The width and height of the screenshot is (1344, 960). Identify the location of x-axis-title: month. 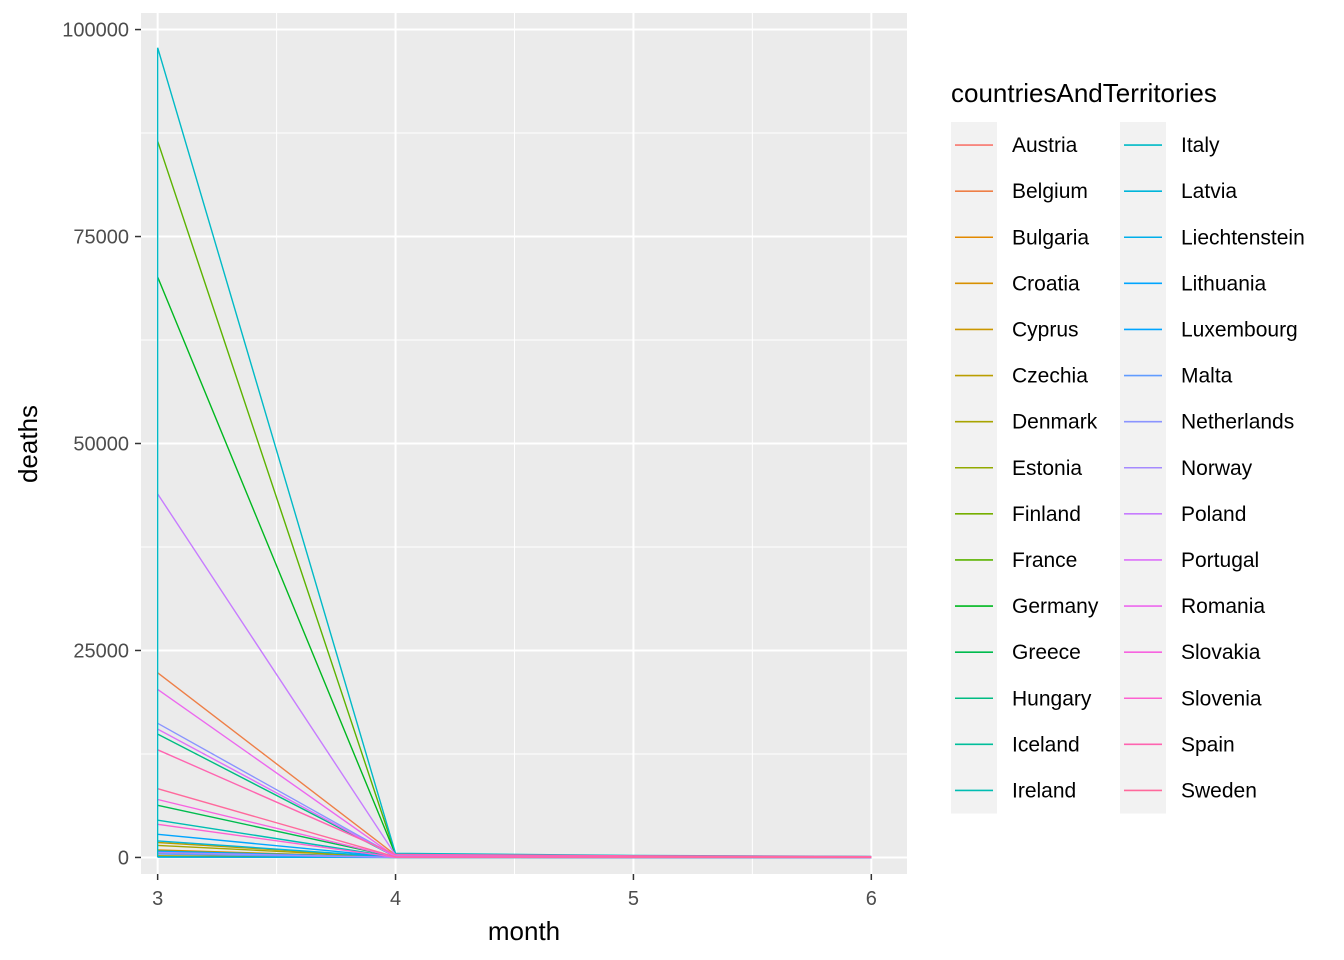
(524, 931).